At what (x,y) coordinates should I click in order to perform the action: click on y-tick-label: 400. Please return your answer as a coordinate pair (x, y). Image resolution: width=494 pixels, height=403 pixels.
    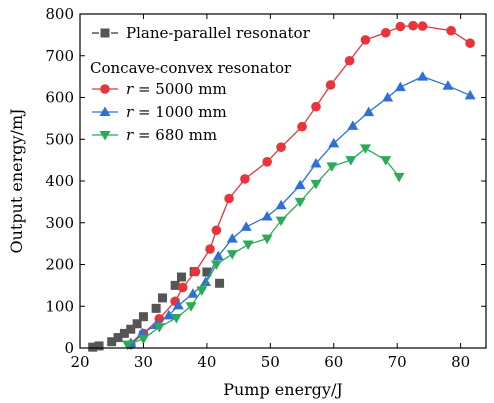
    Looking at the image, I should click on (59, 181).